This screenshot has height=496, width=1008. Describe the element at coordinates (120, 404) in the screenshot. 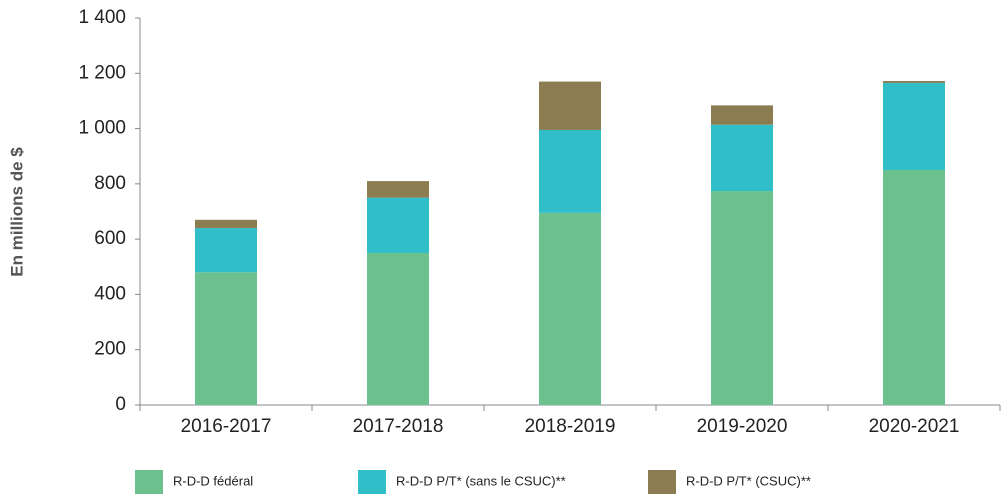

I see `y-tick-label: 0` at that location.